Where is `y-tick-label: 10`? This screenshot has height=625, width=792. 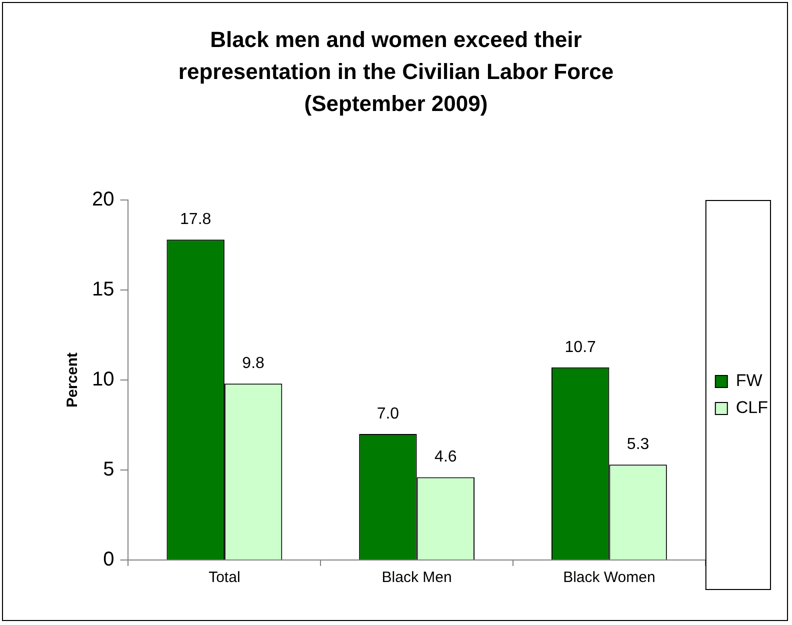 y-tick-label: 10 is located at coordinates (103, 379).